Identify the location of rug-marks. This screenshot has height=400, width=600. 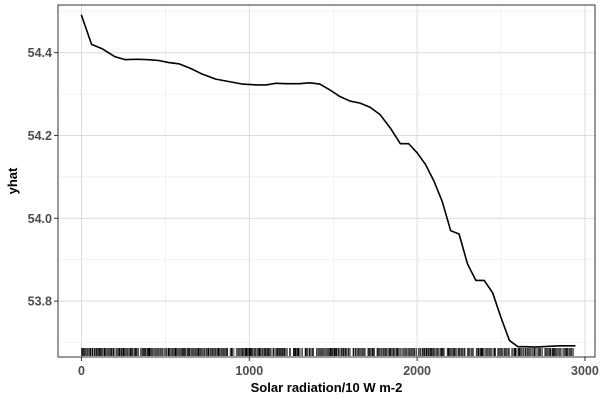
(327, 352).